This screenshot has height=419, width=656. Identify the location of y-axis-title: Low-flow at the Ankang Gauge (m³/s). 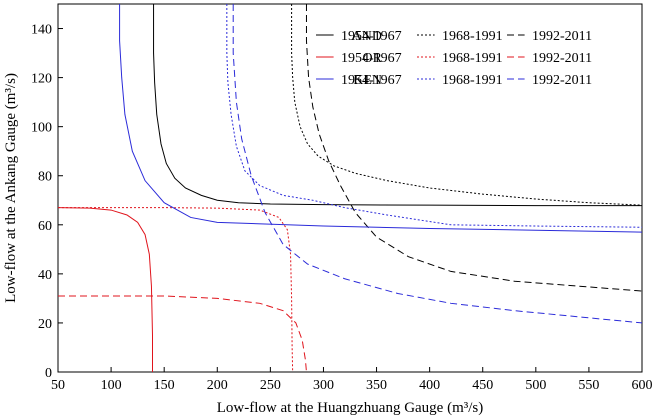
(11, 188).